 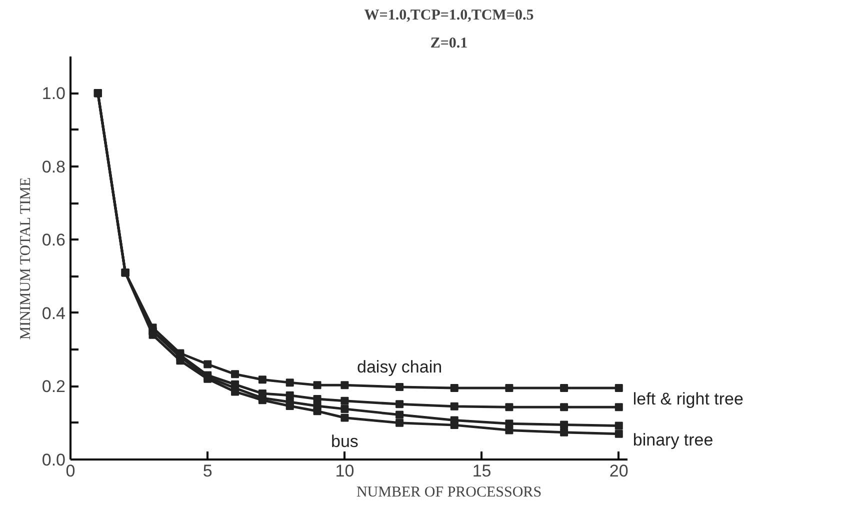 I want to click on x-axis-title: NUMBER OF PROCESSORS, so click(x=449, y=492).